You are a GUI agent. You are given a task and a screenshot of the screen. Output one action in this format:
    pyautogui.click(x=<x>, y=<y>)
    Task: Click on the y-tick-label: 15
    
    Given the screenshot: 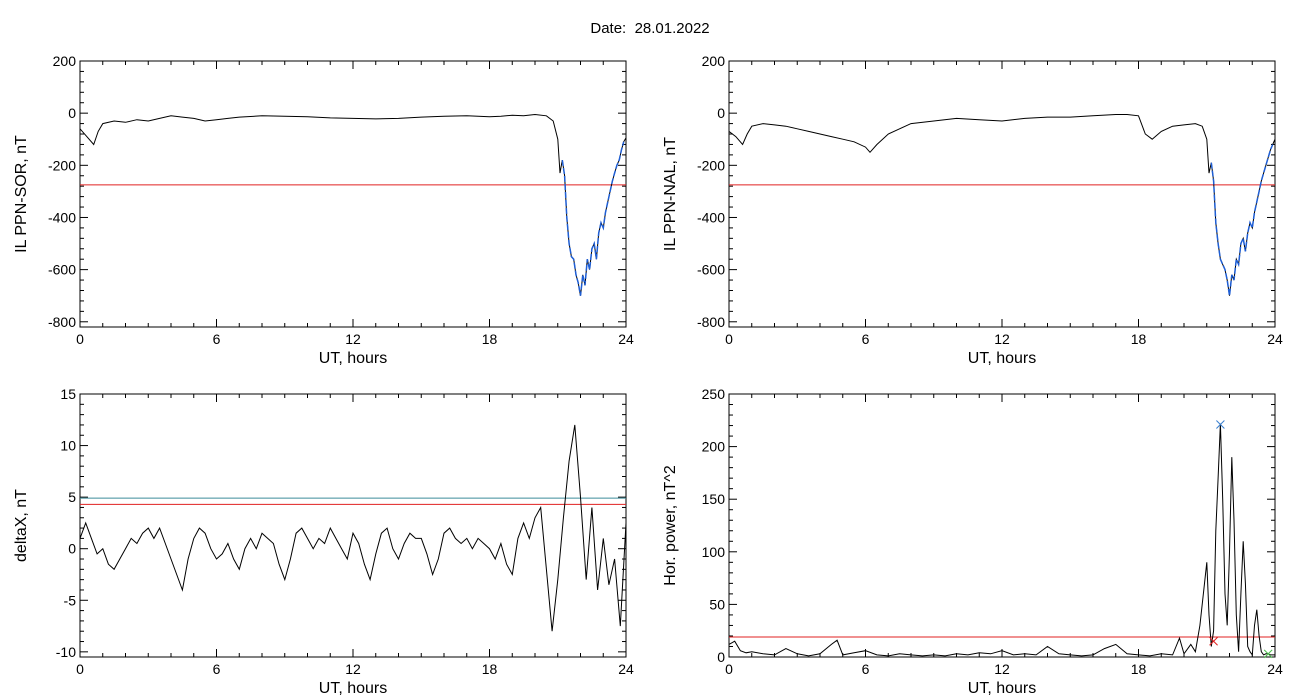 What is the action you would take?
    pyautogui.click(x=68, y=394)
    